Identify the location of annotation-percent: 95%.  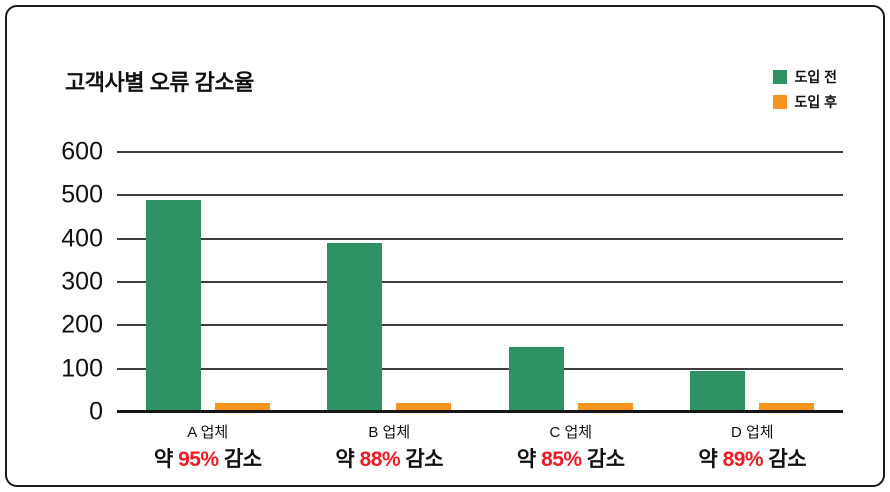
(198, 459).